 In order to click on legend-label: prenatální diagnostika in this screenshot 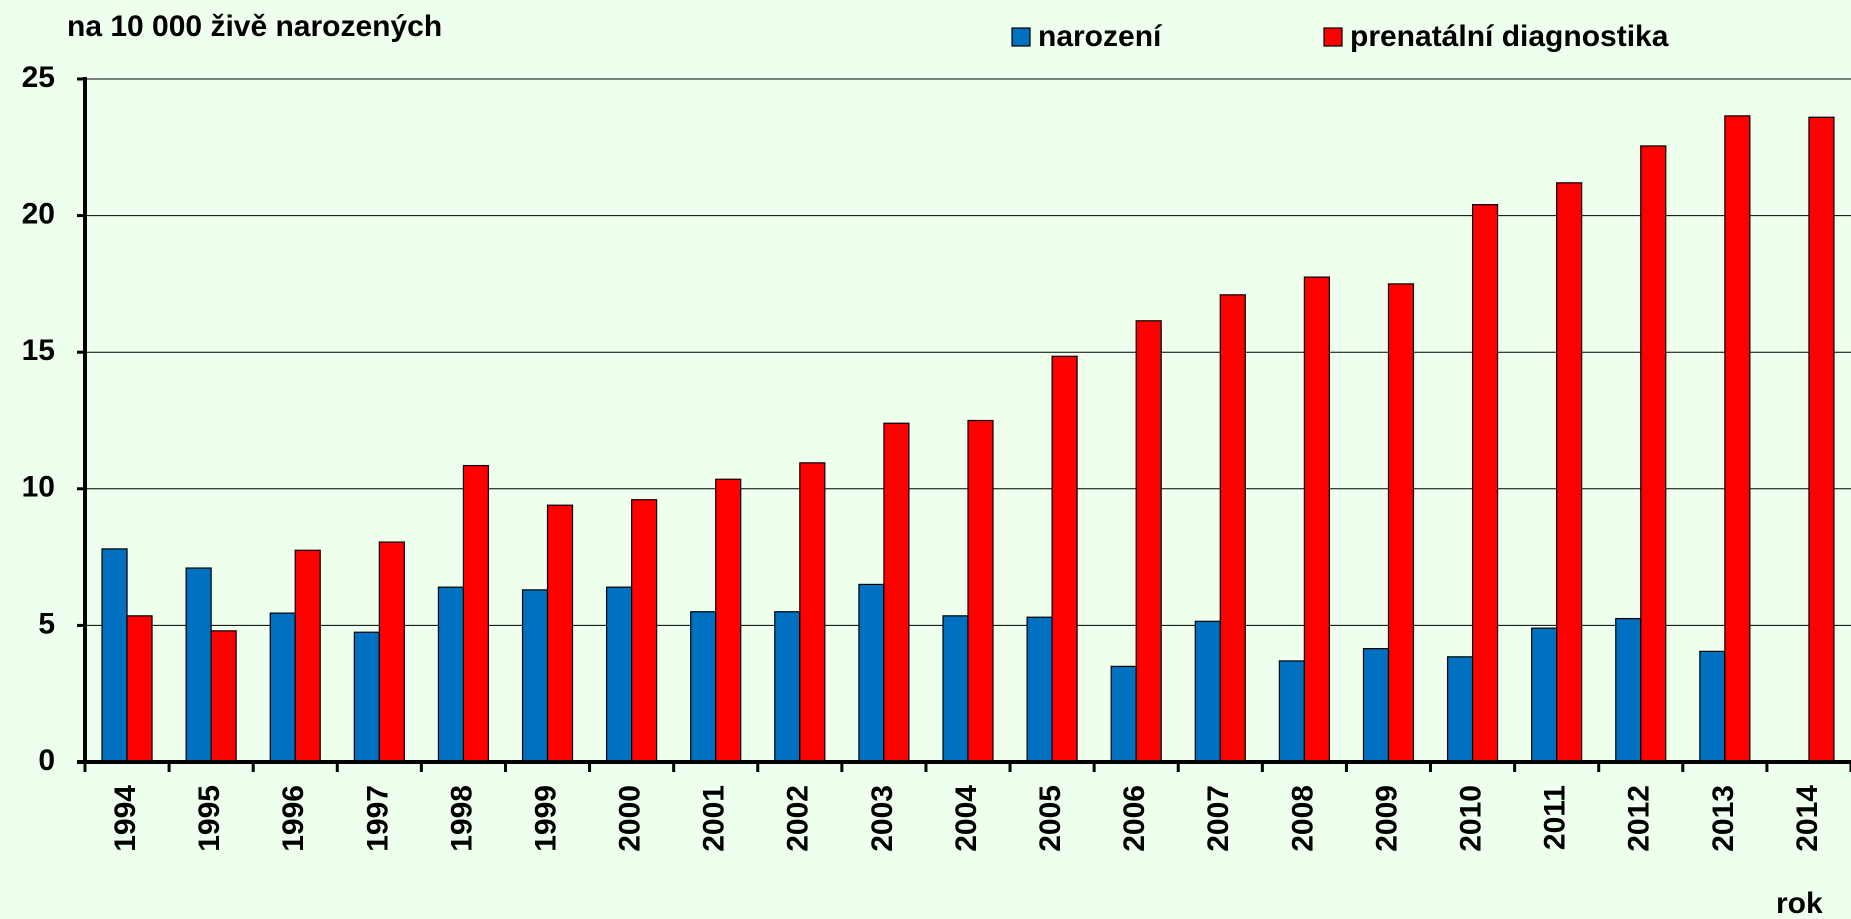, I will do `click(1509, 36)`.